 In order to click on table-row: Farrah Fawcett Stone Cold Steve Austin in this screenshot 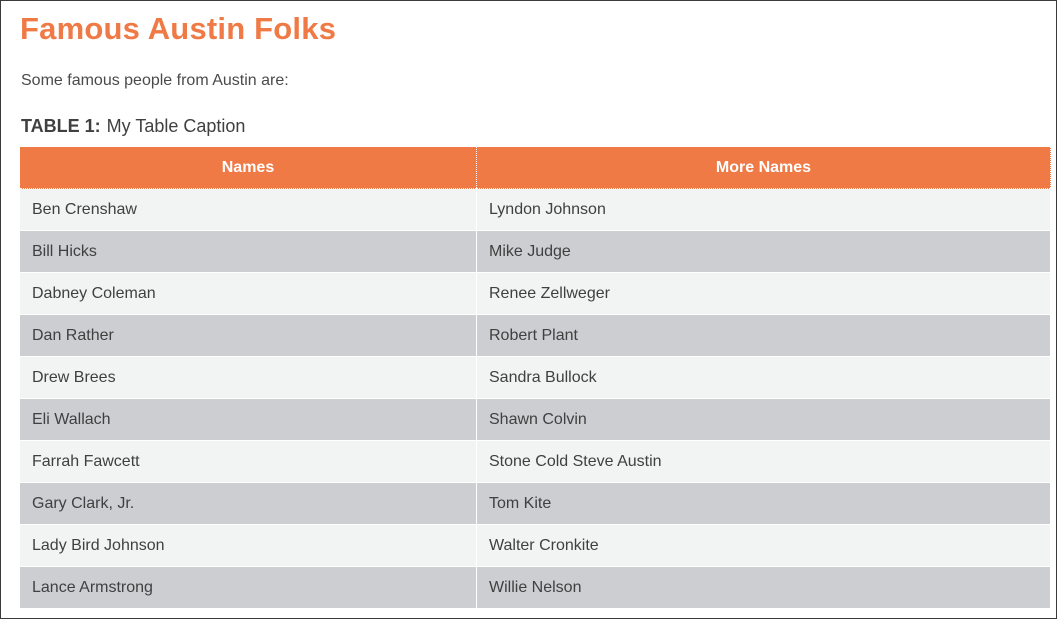, I will do `click(535, 461)`.